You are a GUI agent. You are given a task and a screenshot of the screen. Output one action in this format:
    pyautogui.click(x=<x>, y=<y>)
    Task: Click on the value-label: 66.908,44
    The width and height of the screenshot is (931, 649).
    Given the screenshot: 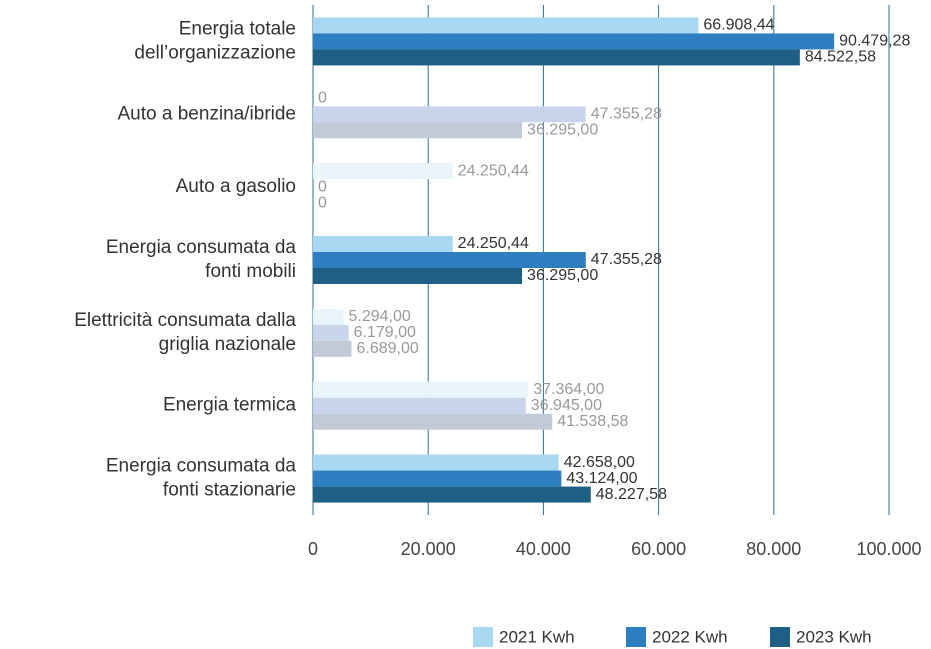 What is the action you would take?
    pyautogui.click(x=738, y=25)
    